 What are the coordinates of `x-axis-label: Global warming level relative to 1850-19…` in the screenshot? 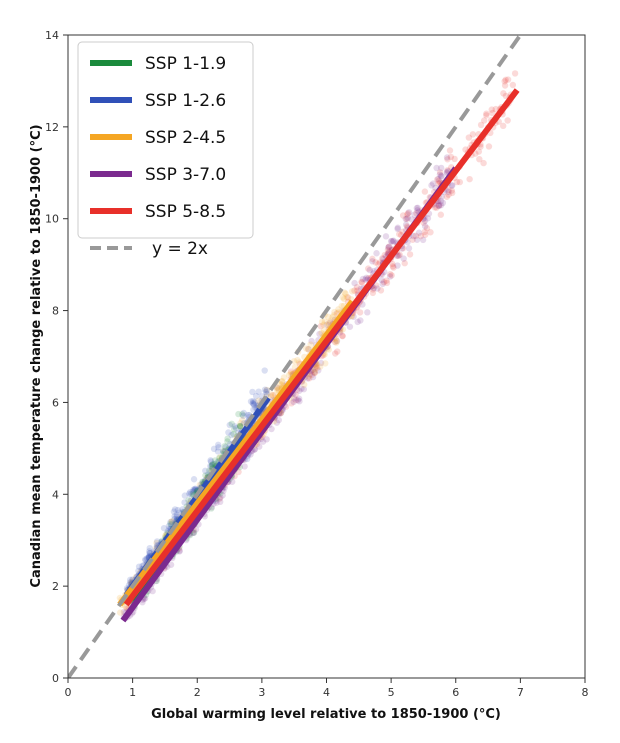 It's located at (326, 714).